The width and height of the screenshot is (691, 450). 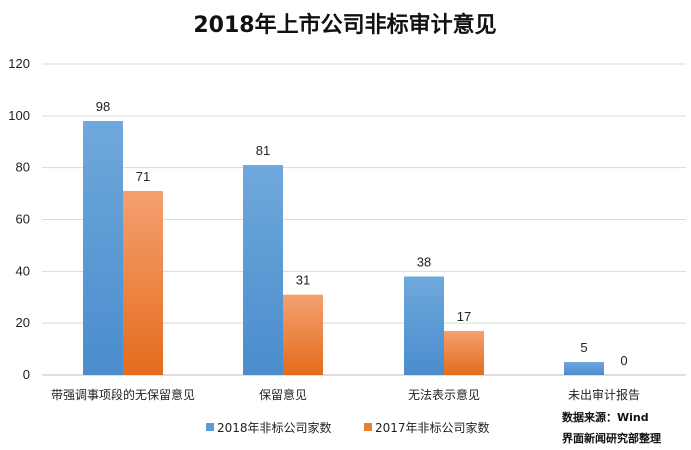 What do you see at coordinates (611, 438) in the screenshot?
I see `compiler-note: 界面新闻研究部整理` at bounding box center [611, 438].